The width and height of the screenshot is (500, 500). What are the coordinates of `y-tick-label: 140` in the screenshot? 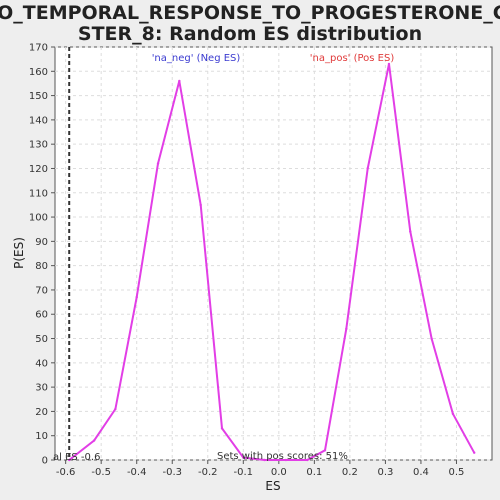 It's located at (38, 120).